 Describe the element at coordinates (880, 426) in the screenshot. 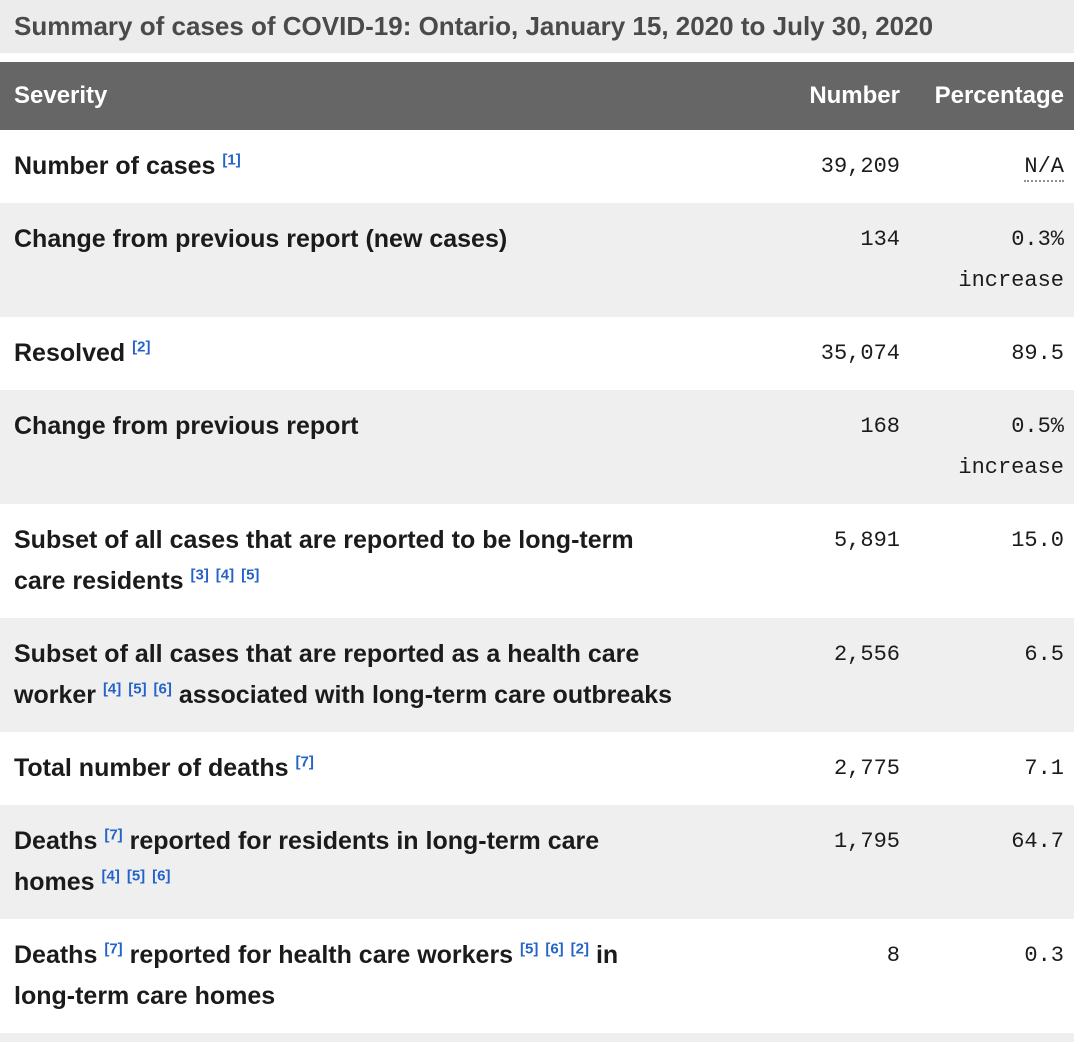

I see `number-value: 168` at that location.